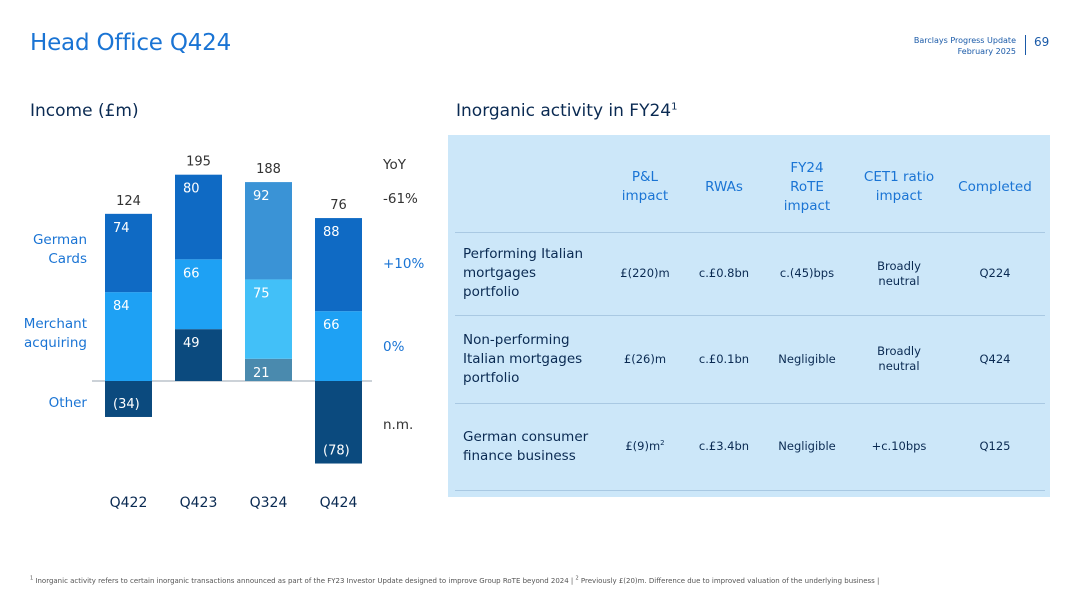  Describe the element at coordinates (899, 177) in the screenshot. I see `header-cet1-impact-line: CET1 ratio` at that location.